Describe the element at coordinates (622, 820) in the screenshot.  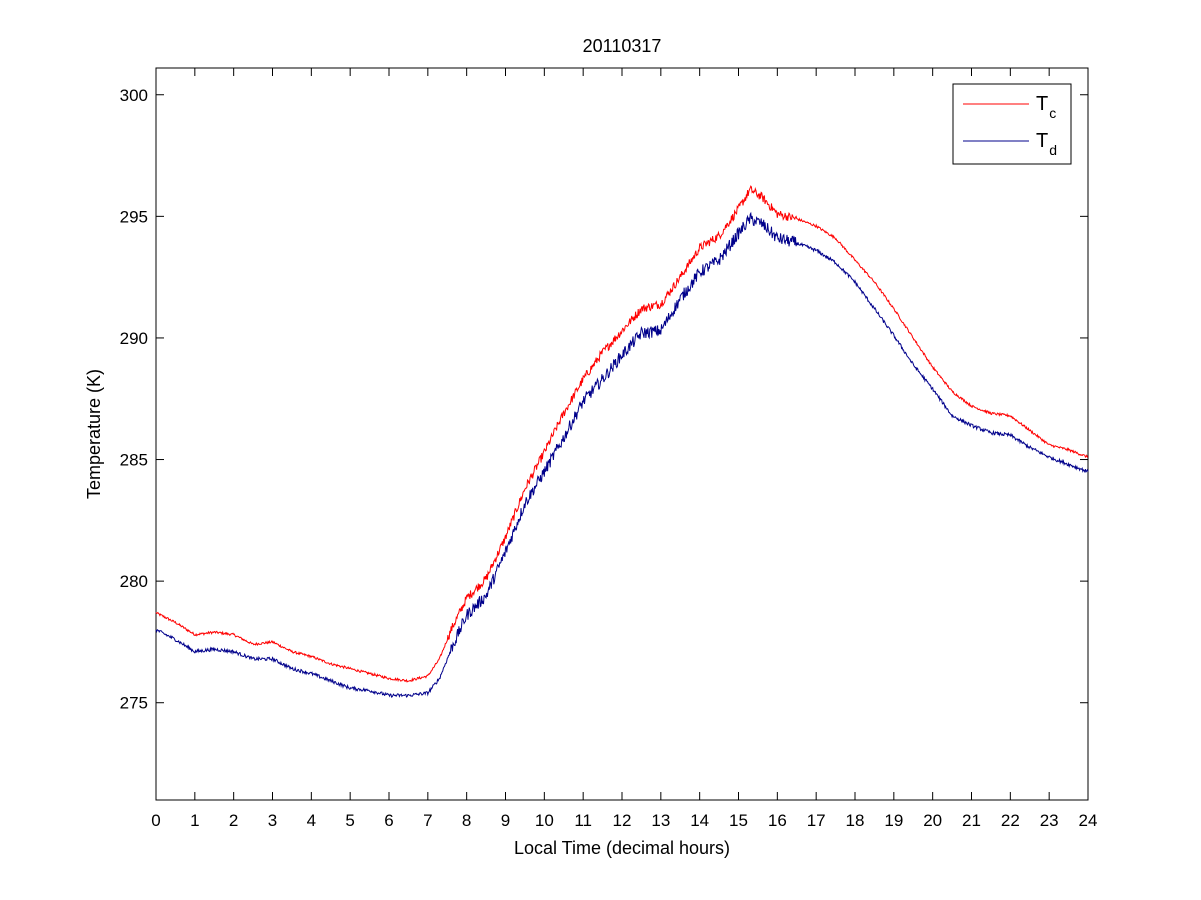
I see `x-tick-label: 12` at that location.